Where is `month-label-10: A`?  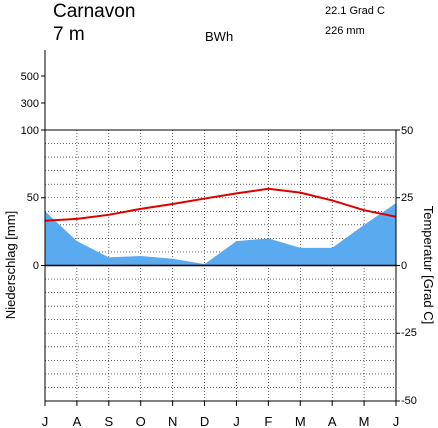 month-label-10: A is located at coordinates (332, 421).